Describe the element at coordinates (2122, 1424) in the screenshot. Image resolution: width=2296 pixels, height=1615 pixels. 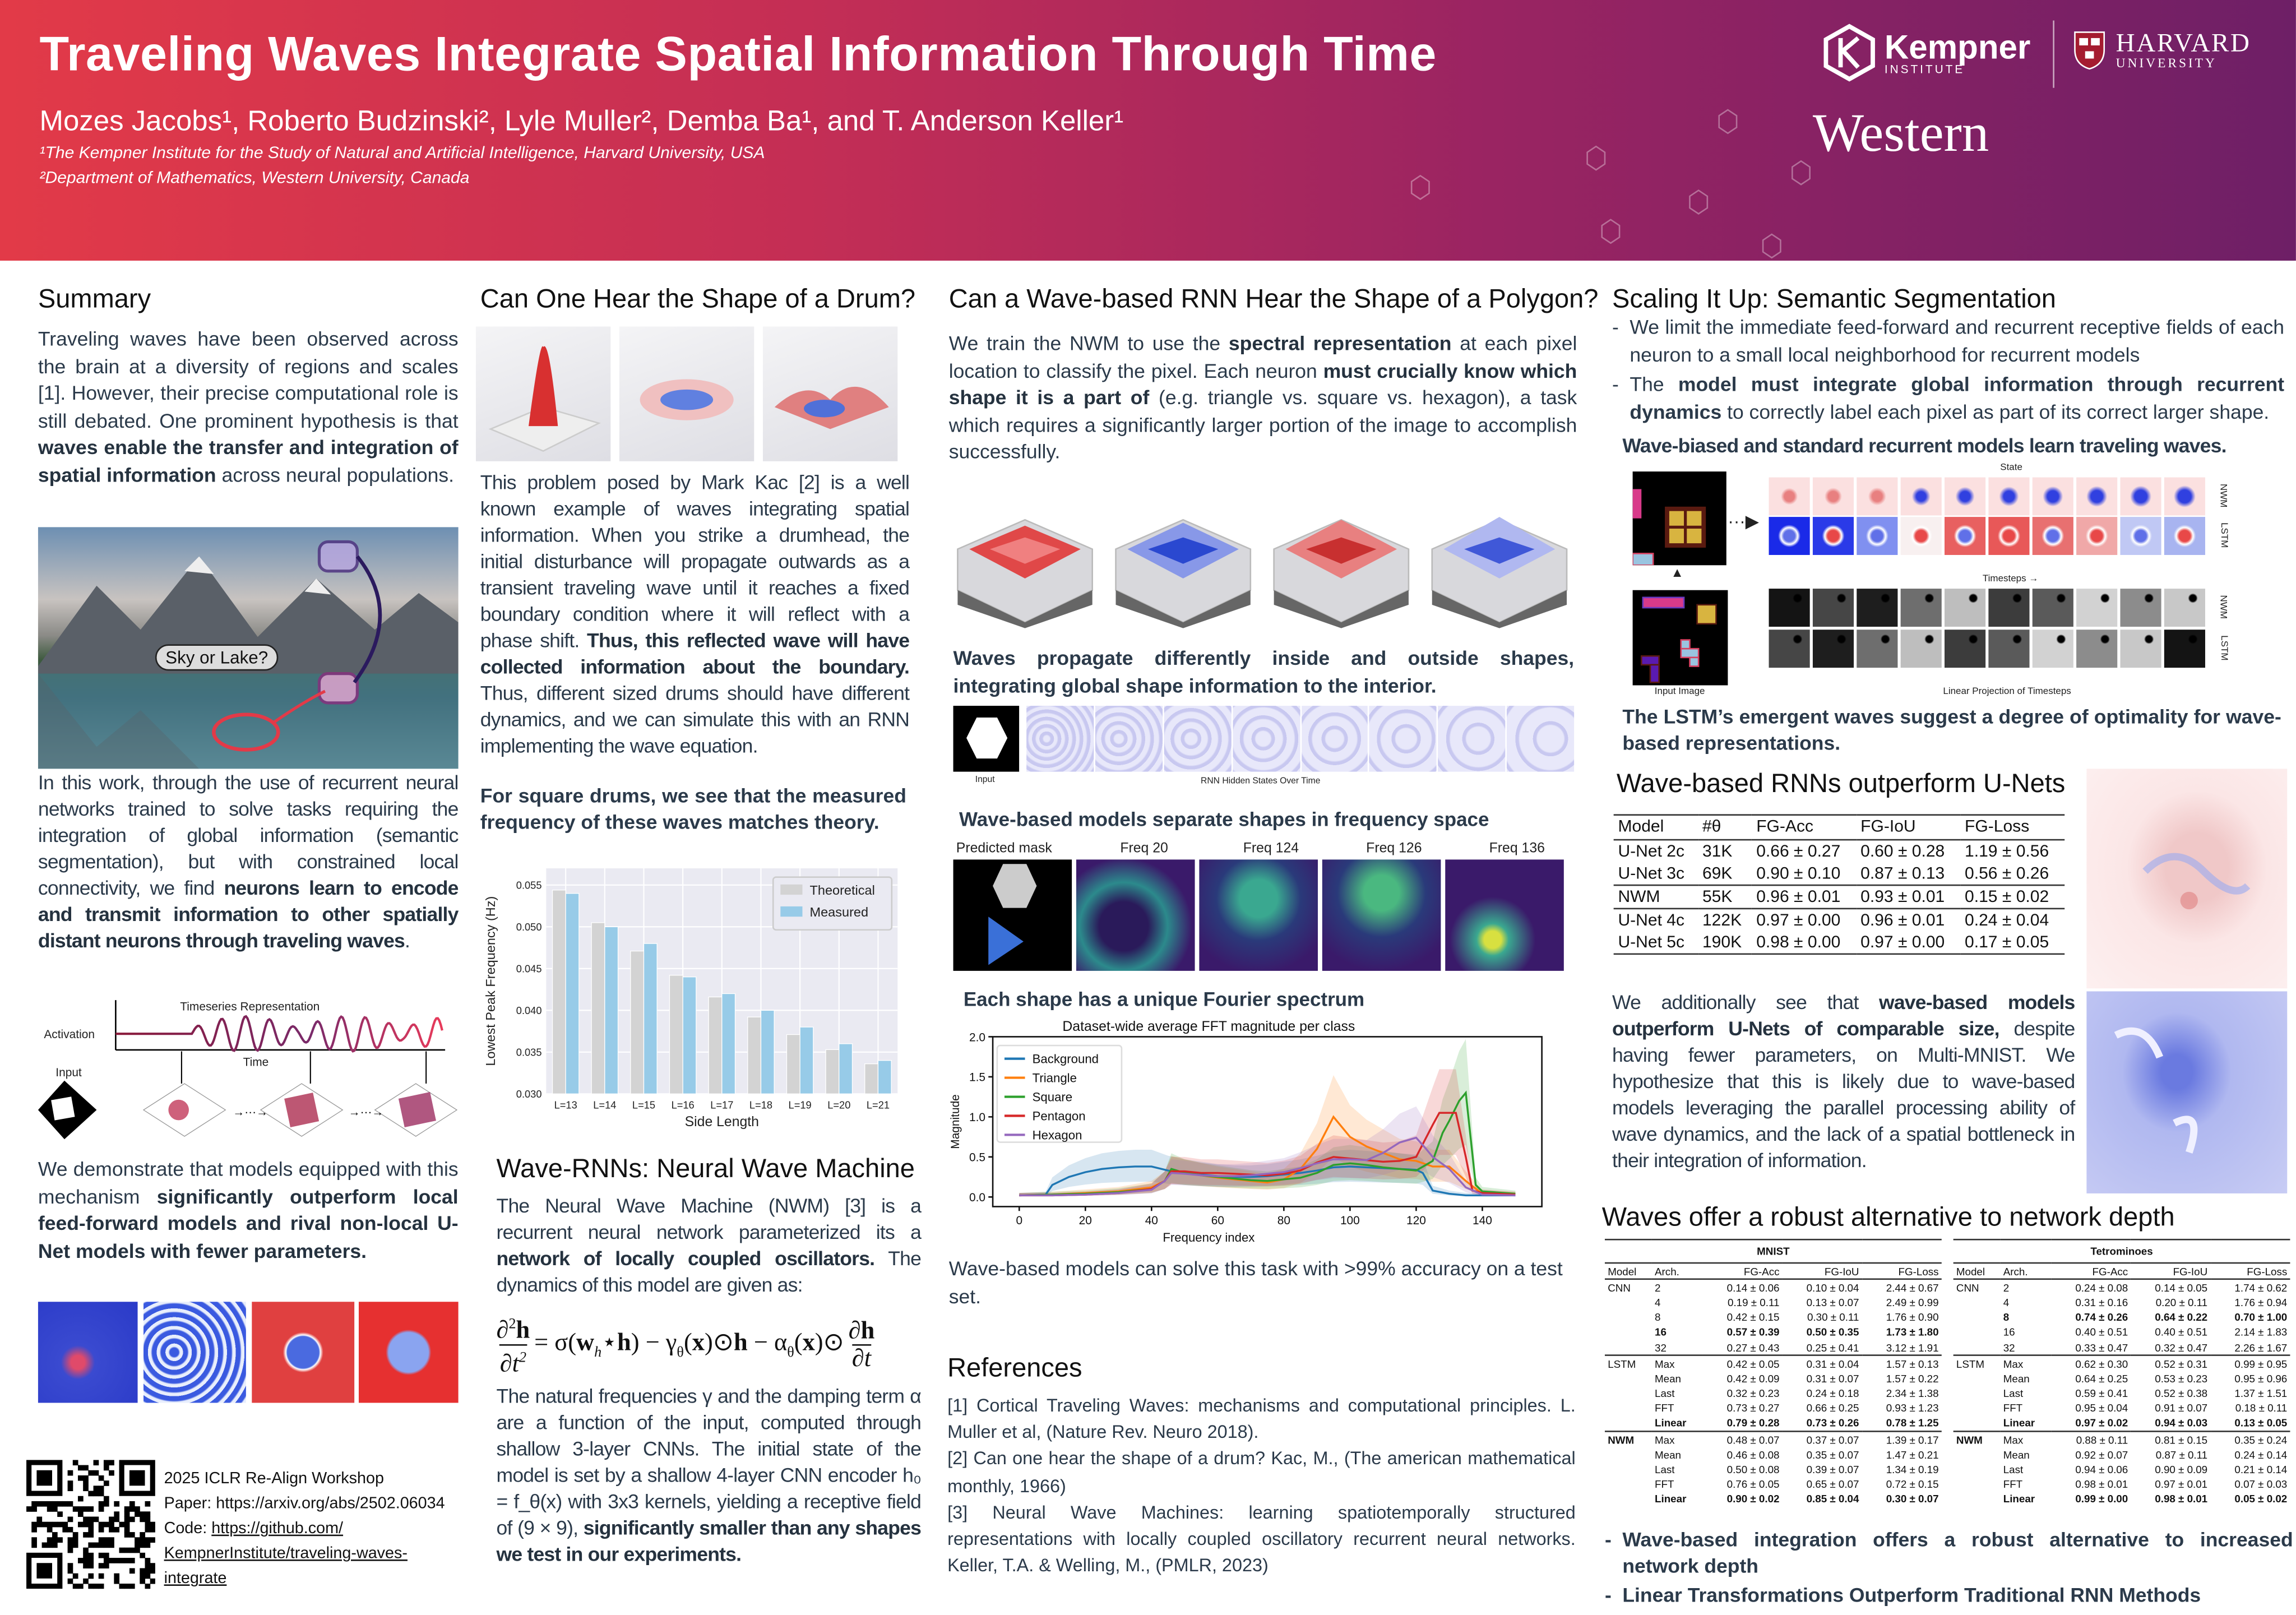
I see `table-row: Linear 0.97 ± 0.02 0.94 ± 0.03 0.13 ± 0.05` at that location.